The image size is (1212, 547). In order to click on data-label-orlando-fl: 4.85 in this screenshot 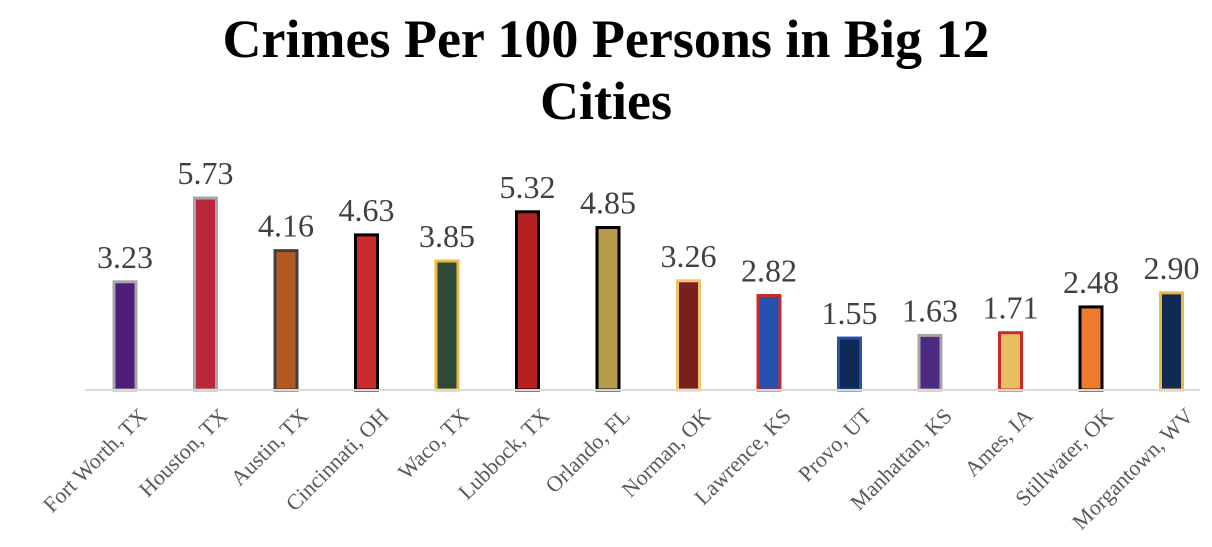, I will do `click(608, 203)`.